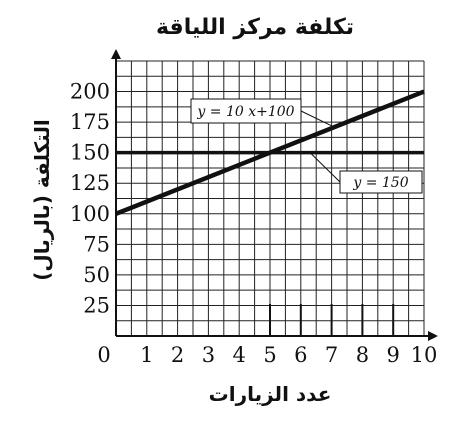 Image resolution: width=456 pixels, height=422 pixels. What do you see at coordinates (90, 183) in the screenshot?
I see `y-tick-label: 125` at bounding box center [90, 183].